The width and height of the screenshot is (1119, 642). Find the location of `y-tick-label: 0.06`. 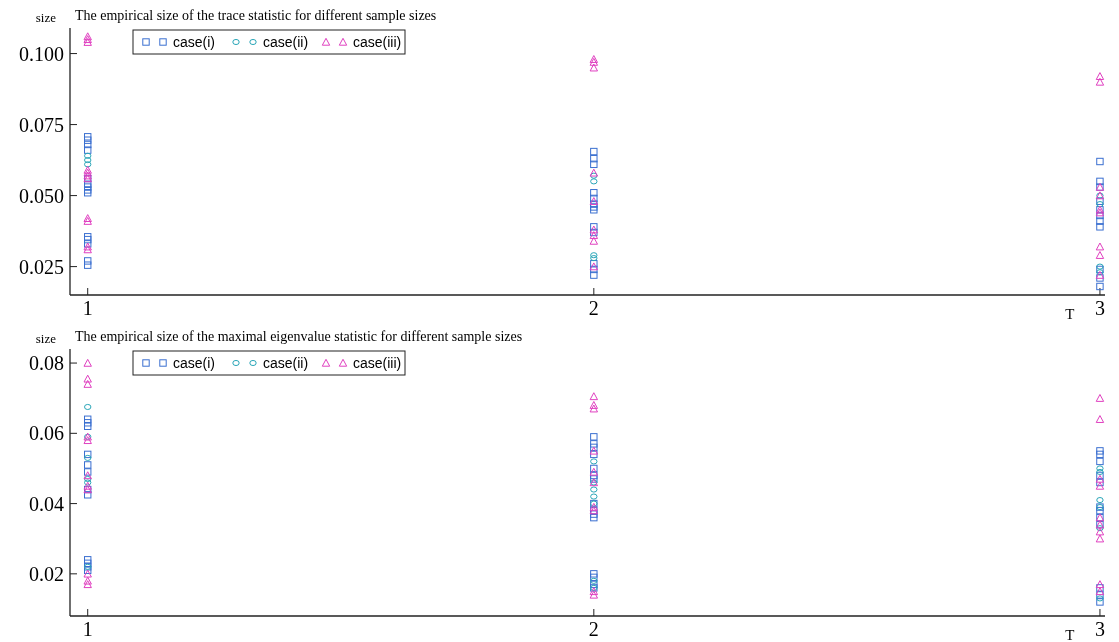

y-tick-label: 0.06 is located at coordinates (46, 433).